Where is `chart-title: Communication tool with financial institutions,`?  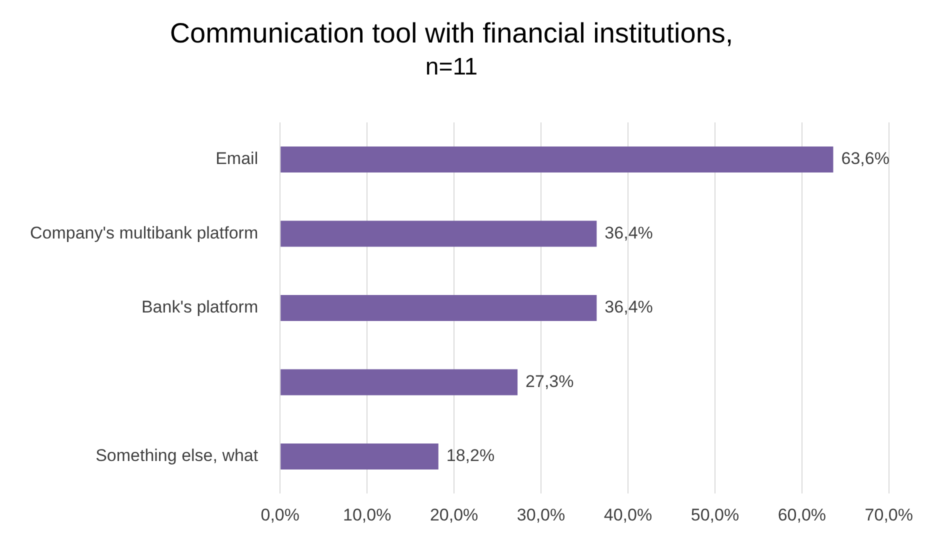 chart-title: Communication tool with financial institutions, is located at coordinates (452, 33).